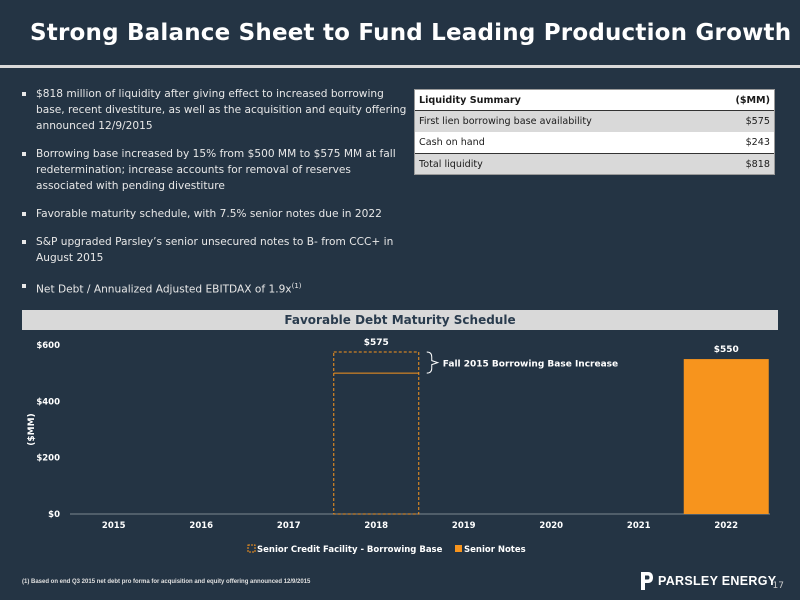 This screenshot has height=600, width=800. I want to click on liquidity-header-row: Liquidity Summary ($MM), so click(594, 100).